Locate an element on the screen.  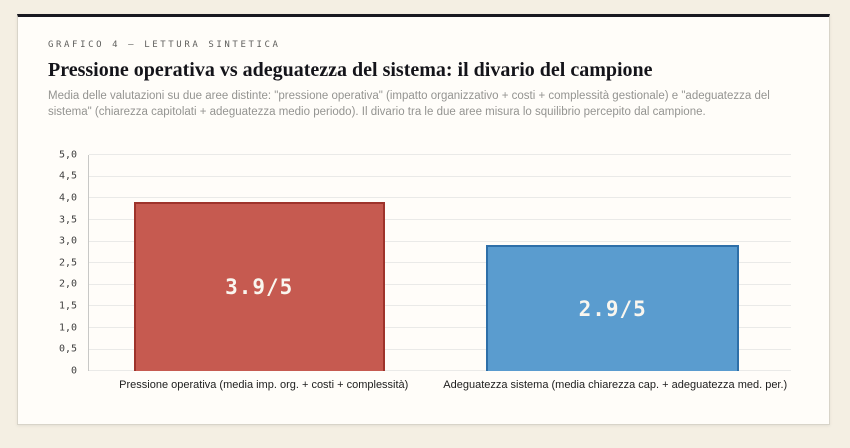
bar-pressione-operativa: 3.9/5 is located at coordinates (259, 286).